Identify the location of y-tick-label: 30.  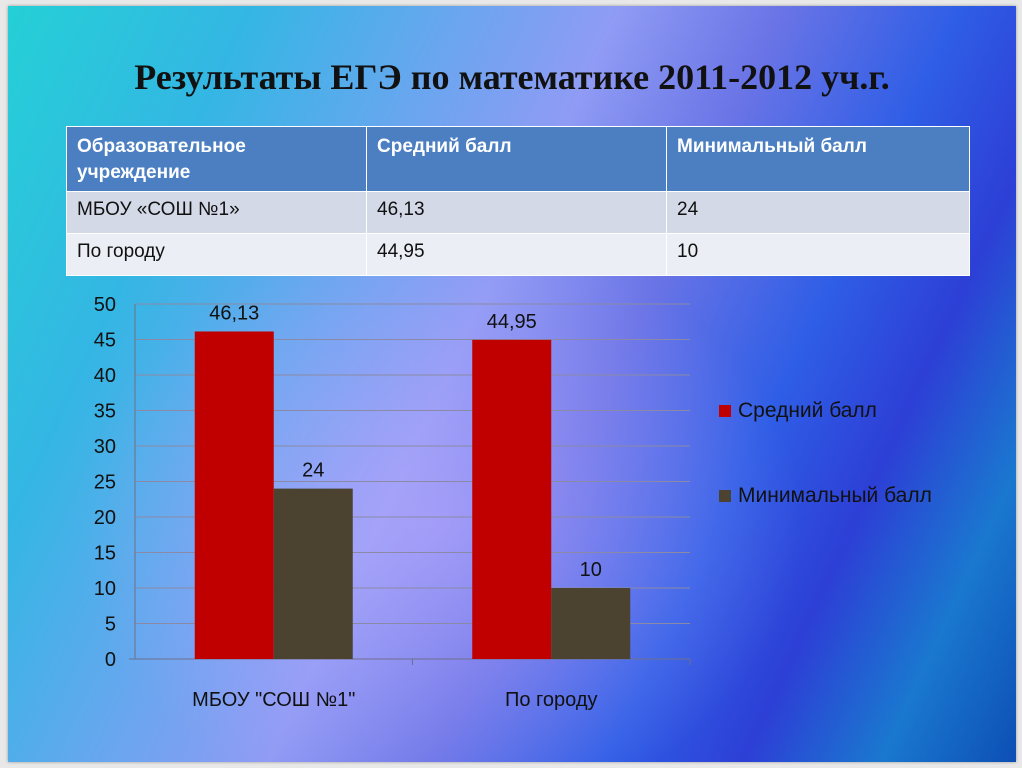
(105, 447).